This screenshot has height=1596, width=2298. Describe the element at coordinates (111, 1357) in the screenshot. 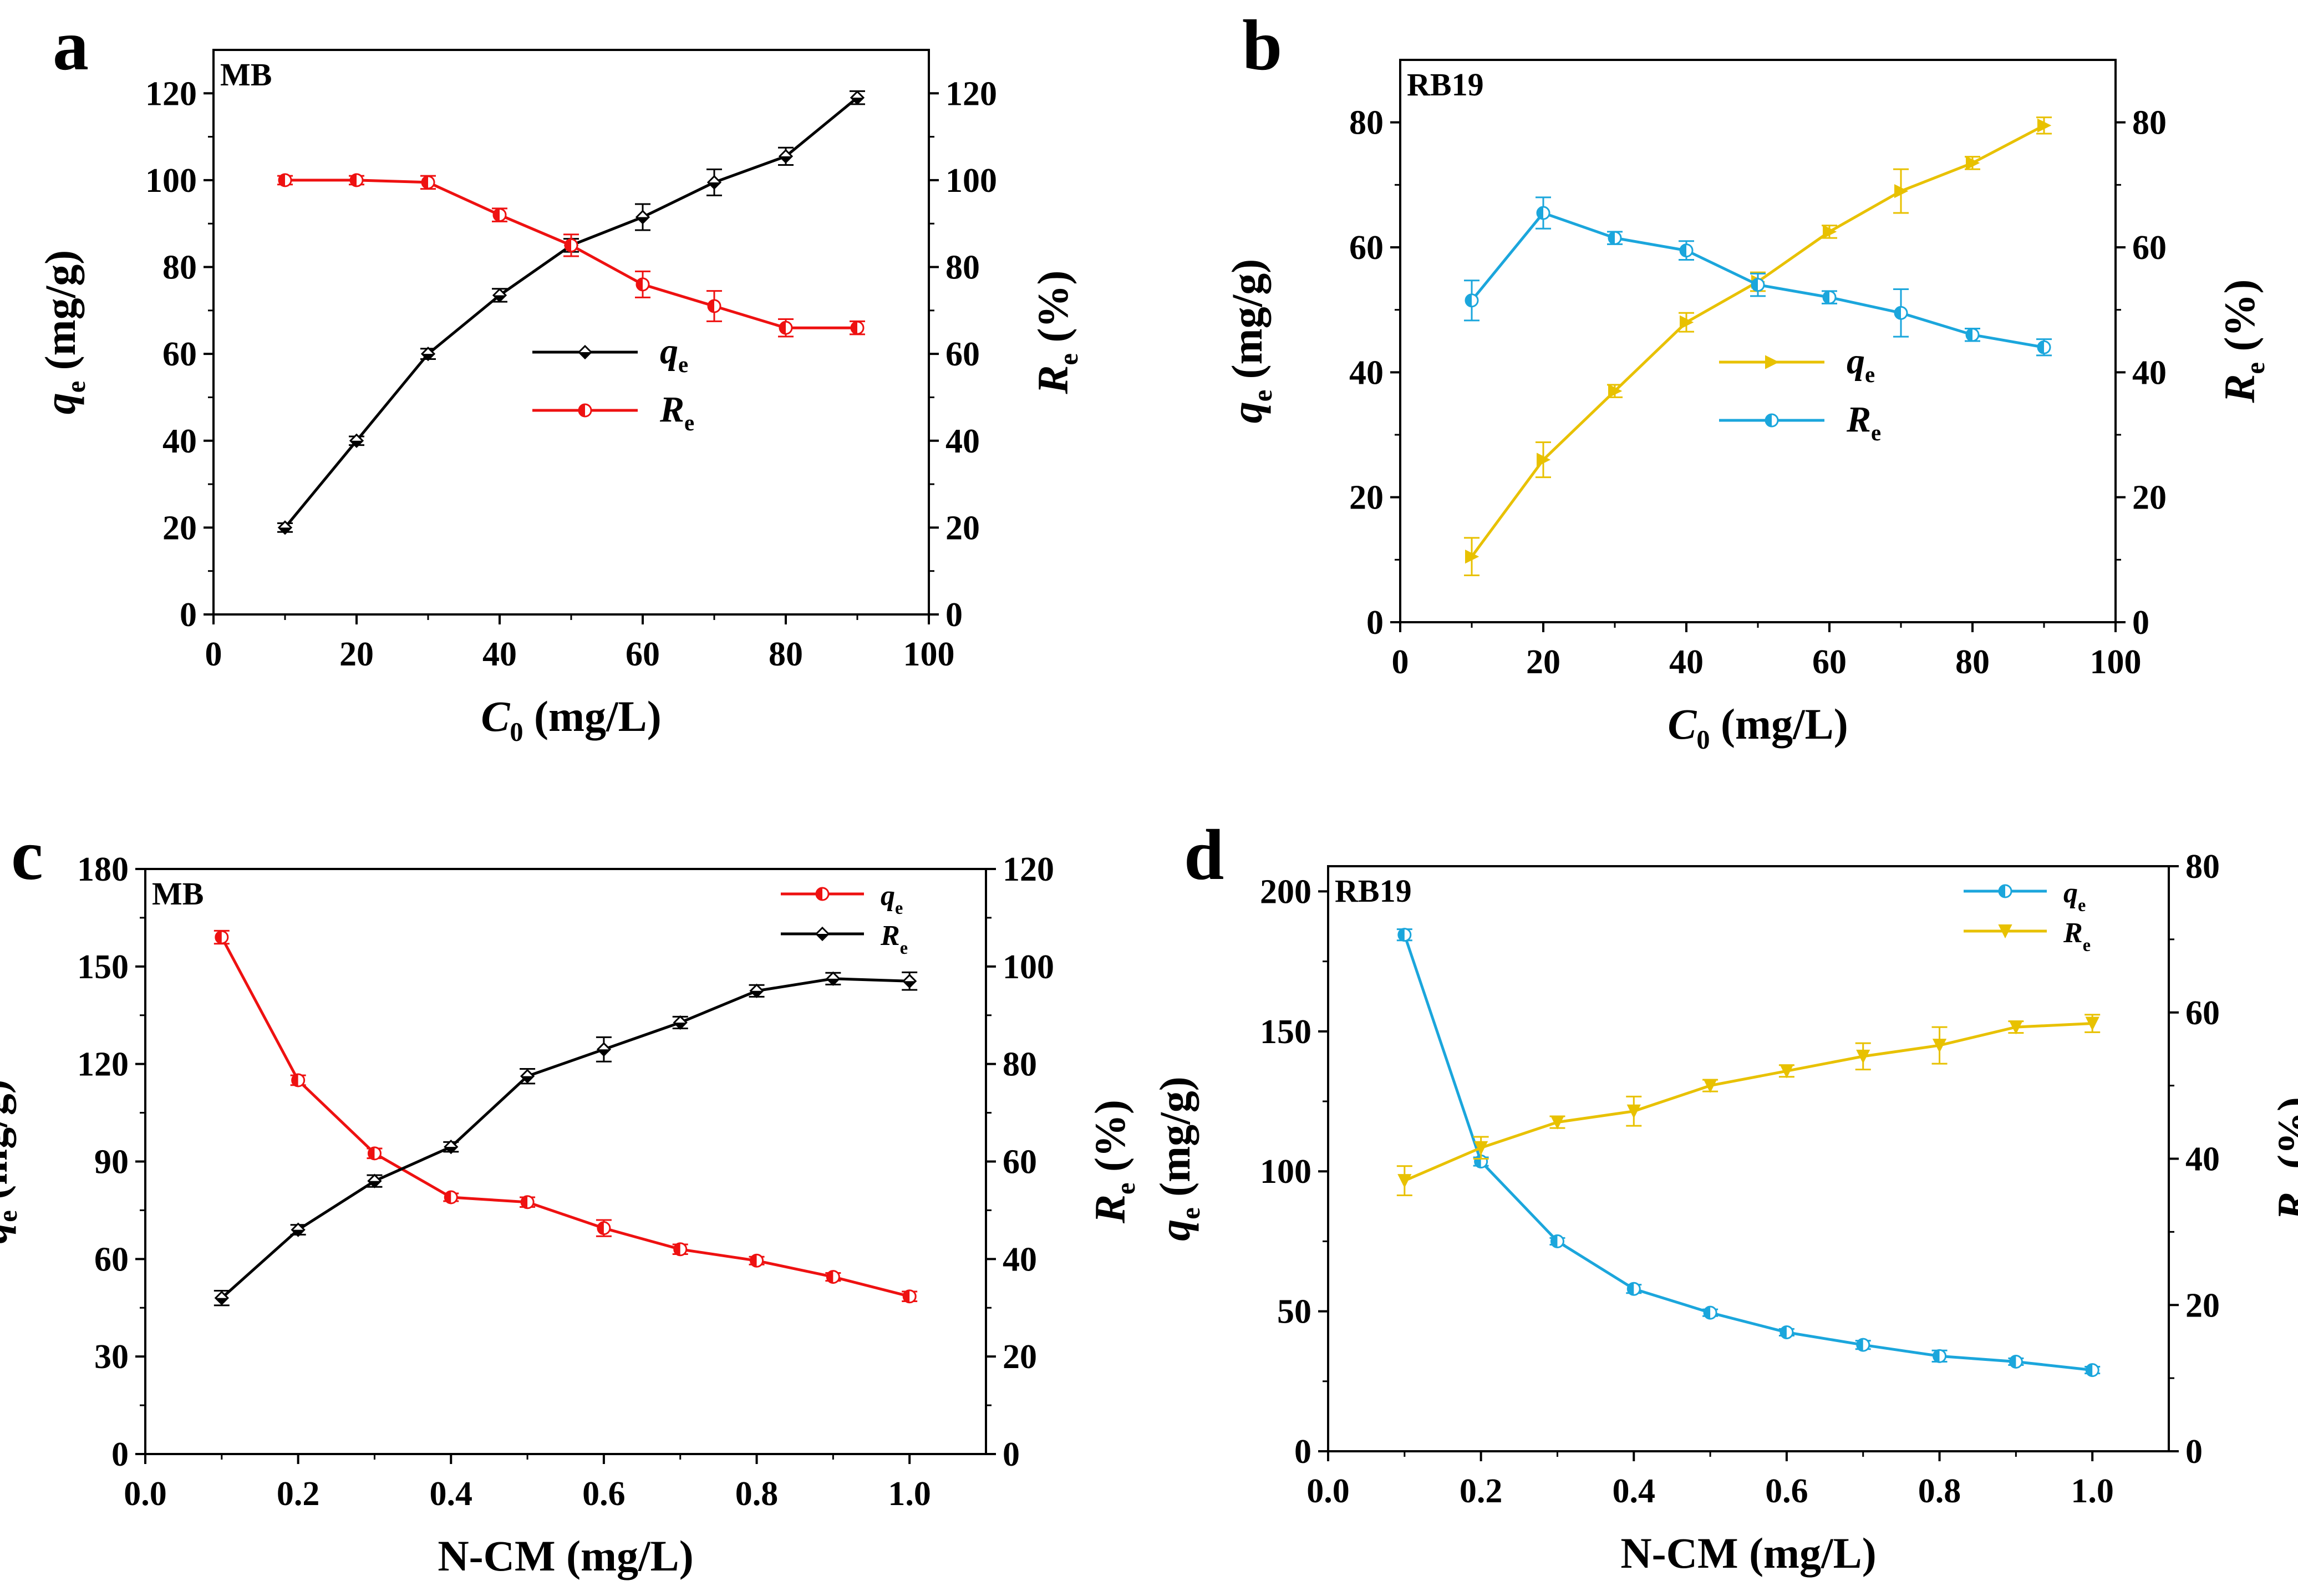

I see `y-left-tick-label: 30` at that location.